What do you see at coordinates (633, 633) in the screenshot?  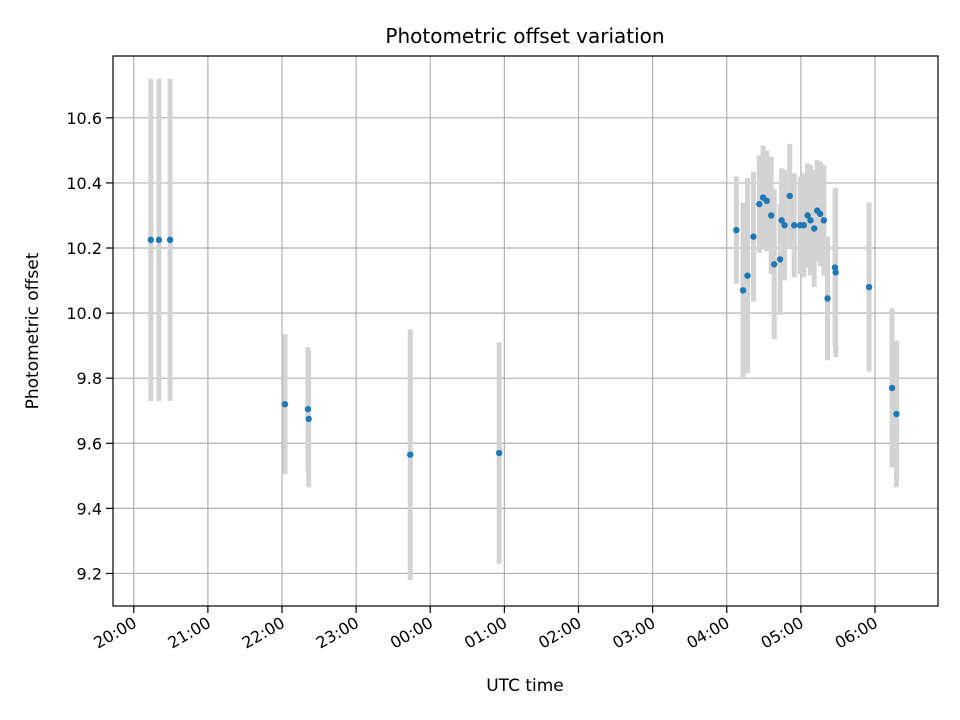 I see `x-tick-label: 03:00` at bounding box center [633, 633].